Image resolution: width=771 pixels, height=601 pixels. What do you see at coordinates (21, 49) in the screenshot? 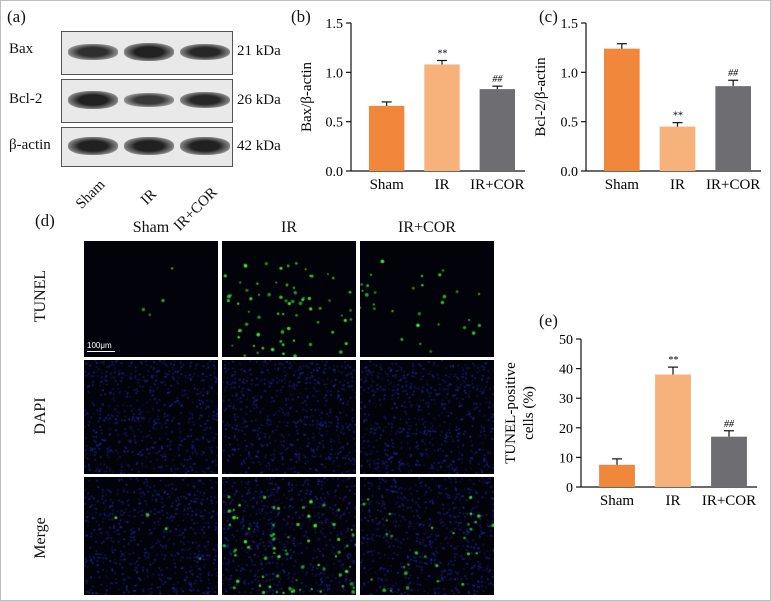
I see `blot-label-bax: Bax` at bounding box center [21, 49].